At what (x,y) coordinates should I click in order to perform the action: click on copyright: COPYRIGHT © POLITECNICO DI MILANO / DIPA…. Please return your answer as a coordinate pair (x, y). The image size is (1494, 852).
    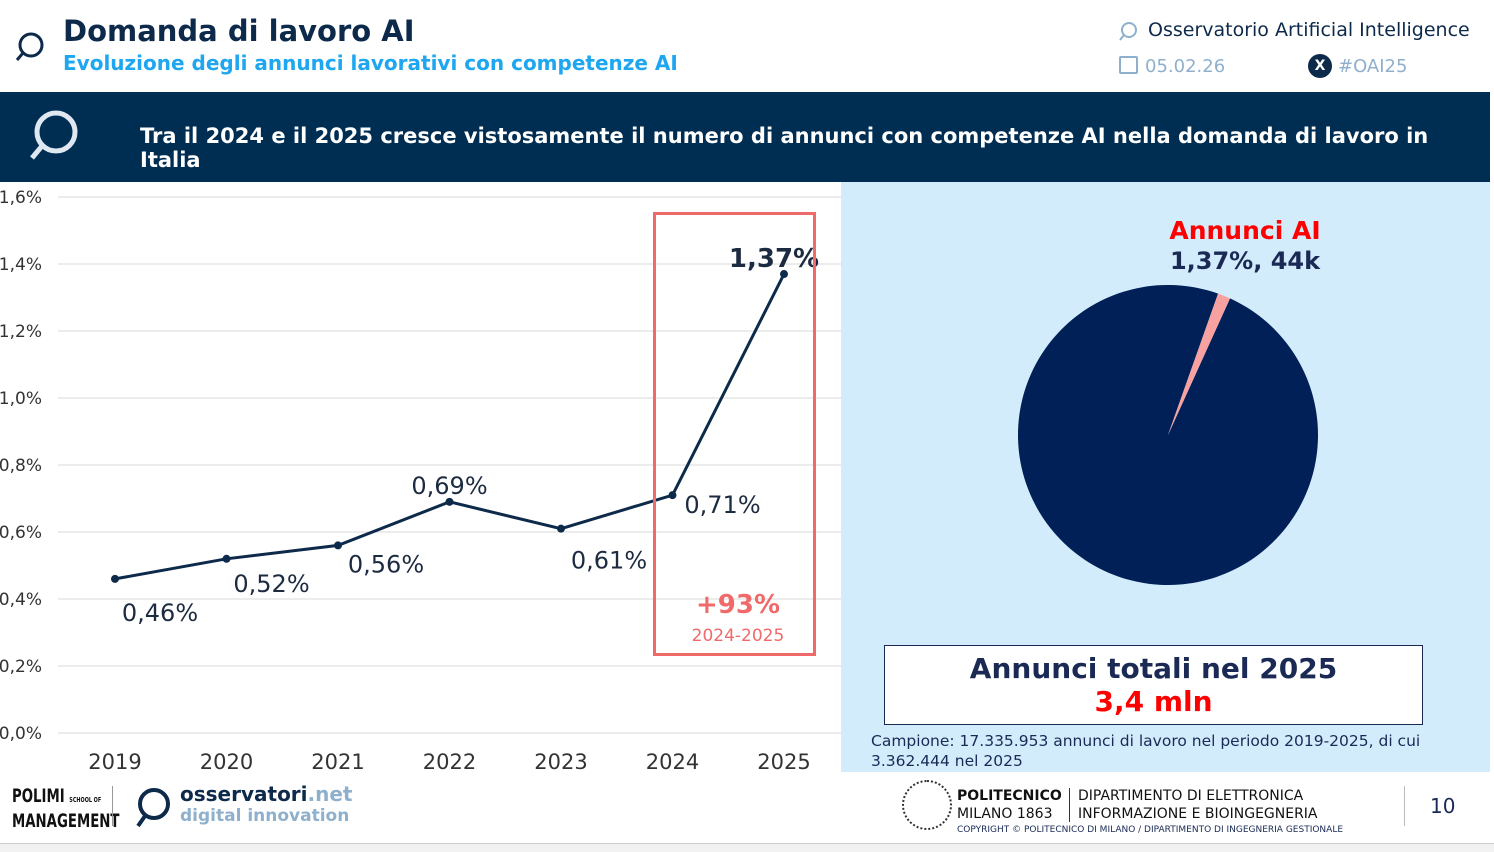
    Looking at the image, I should click on (1150, 830).